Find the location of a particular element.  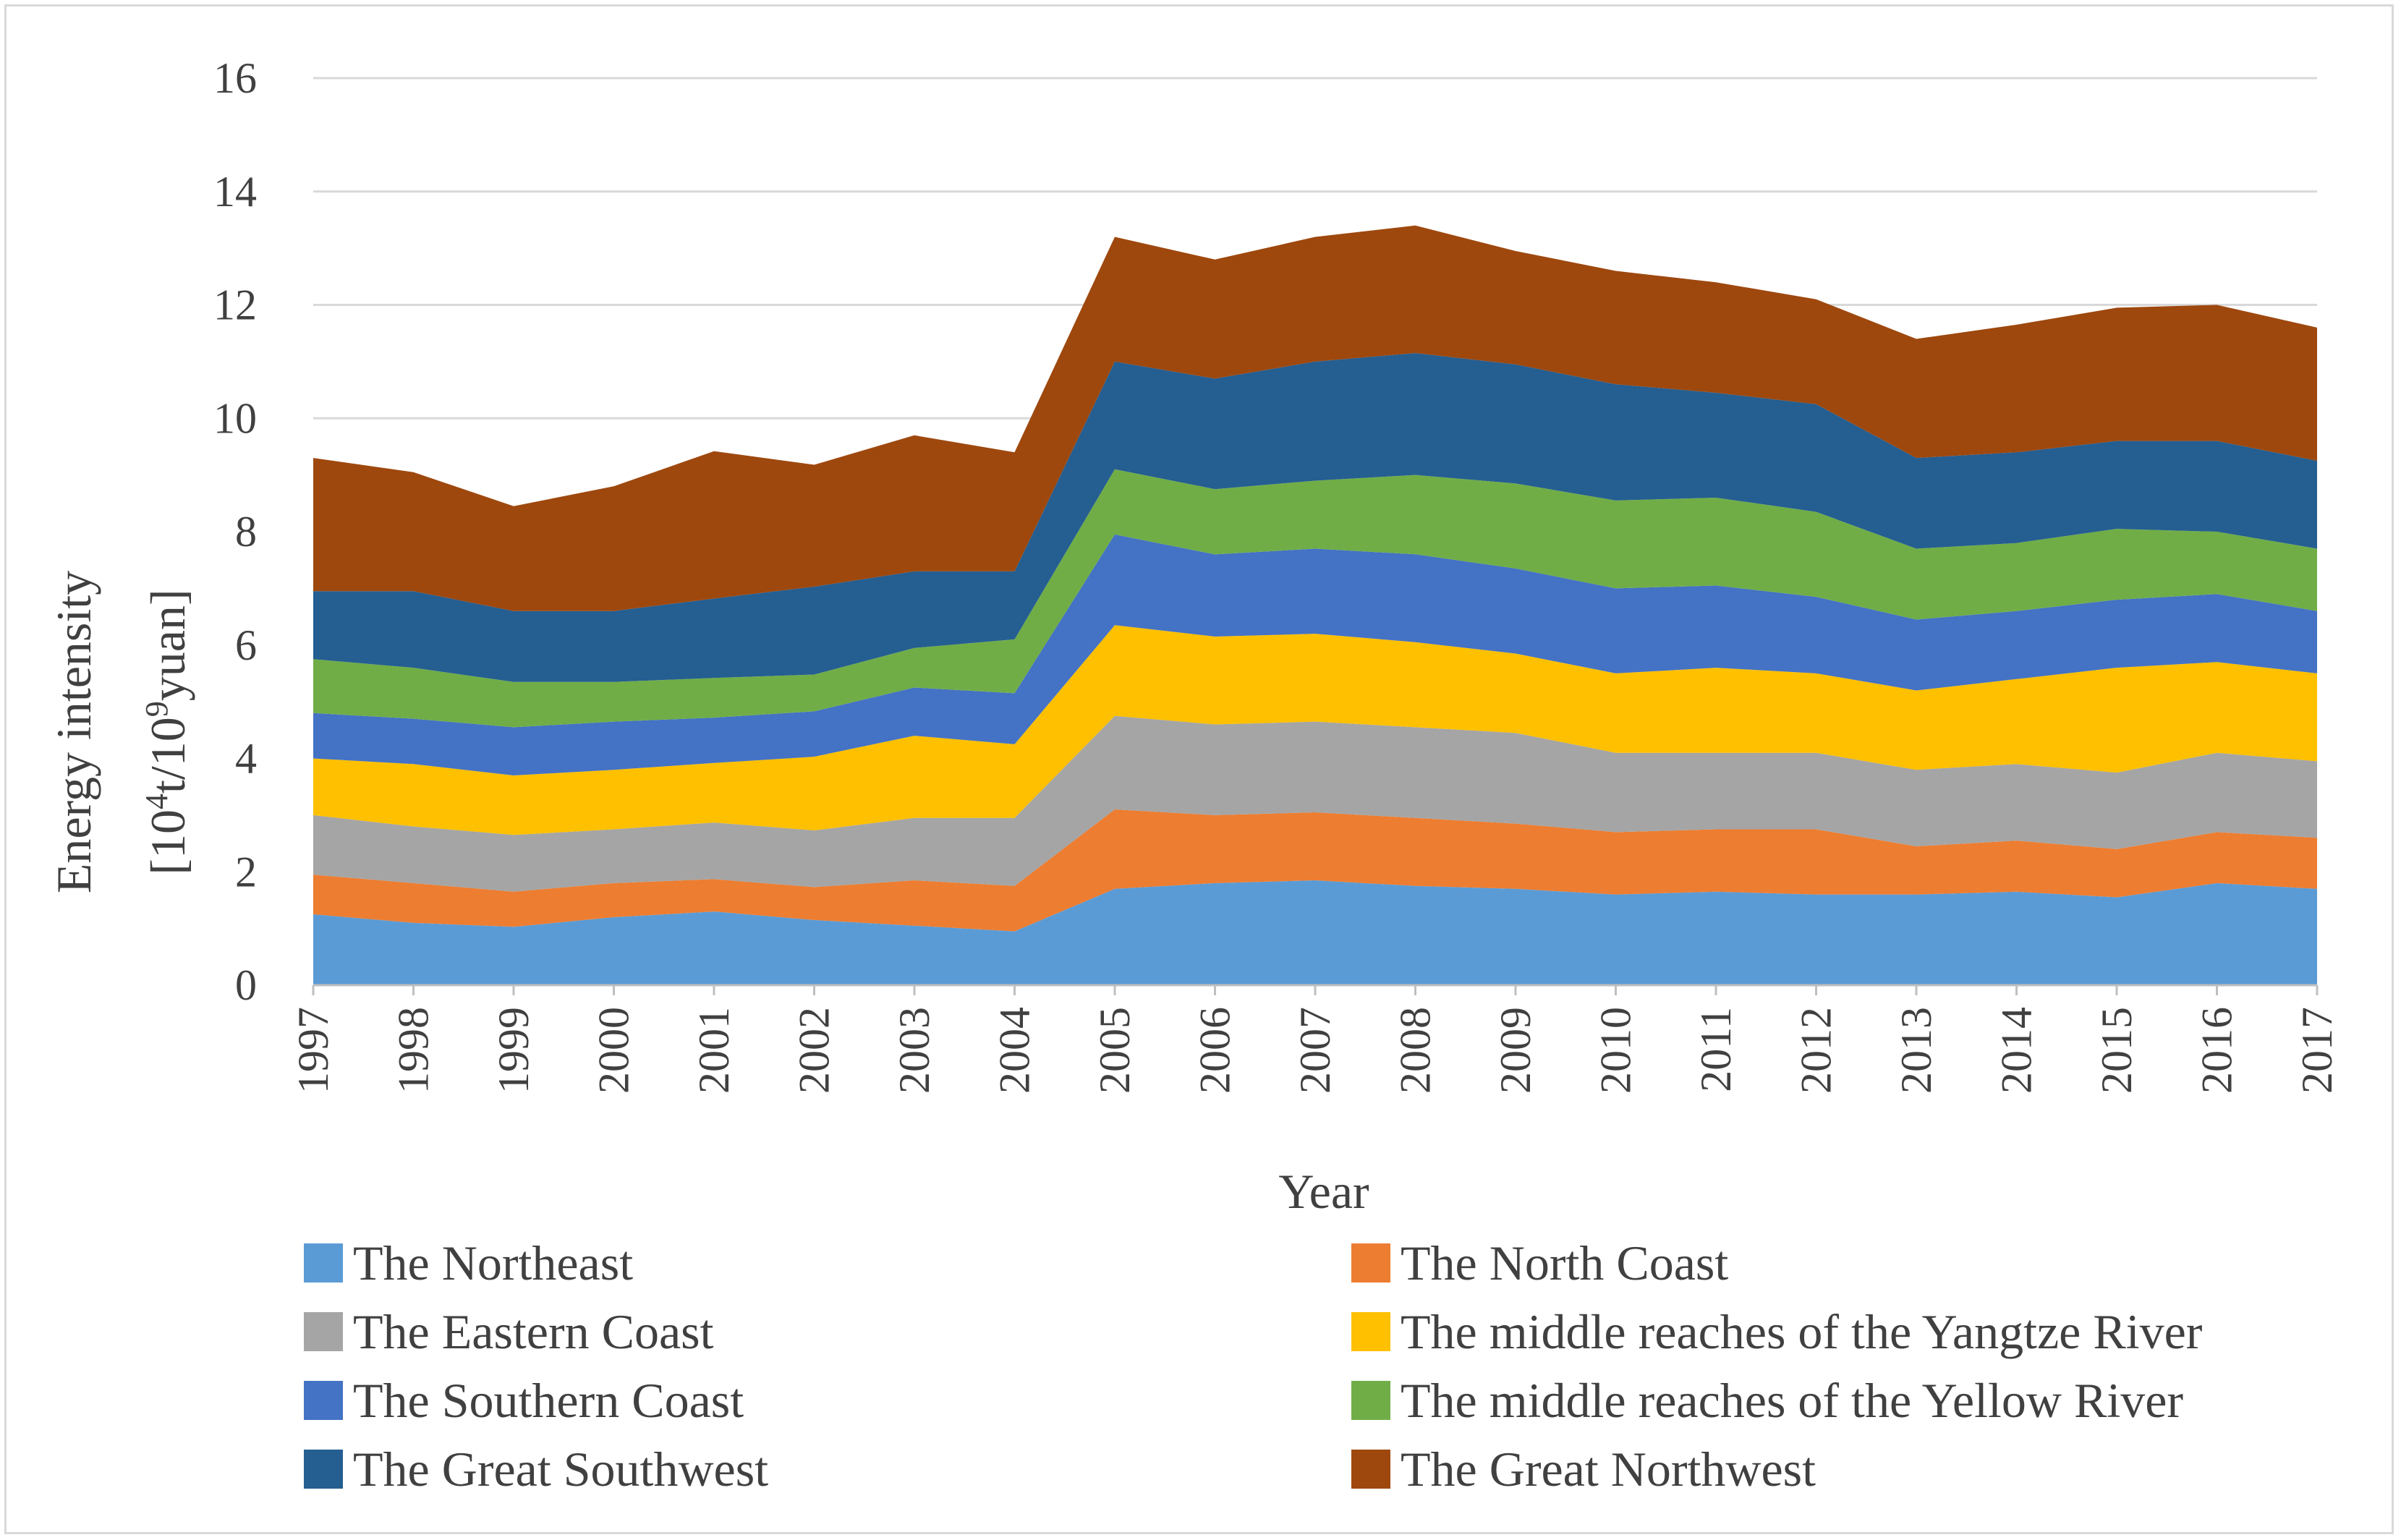

legend-item: The middle reaches of the Yangtze River is located at coordinates (1777, 1331).